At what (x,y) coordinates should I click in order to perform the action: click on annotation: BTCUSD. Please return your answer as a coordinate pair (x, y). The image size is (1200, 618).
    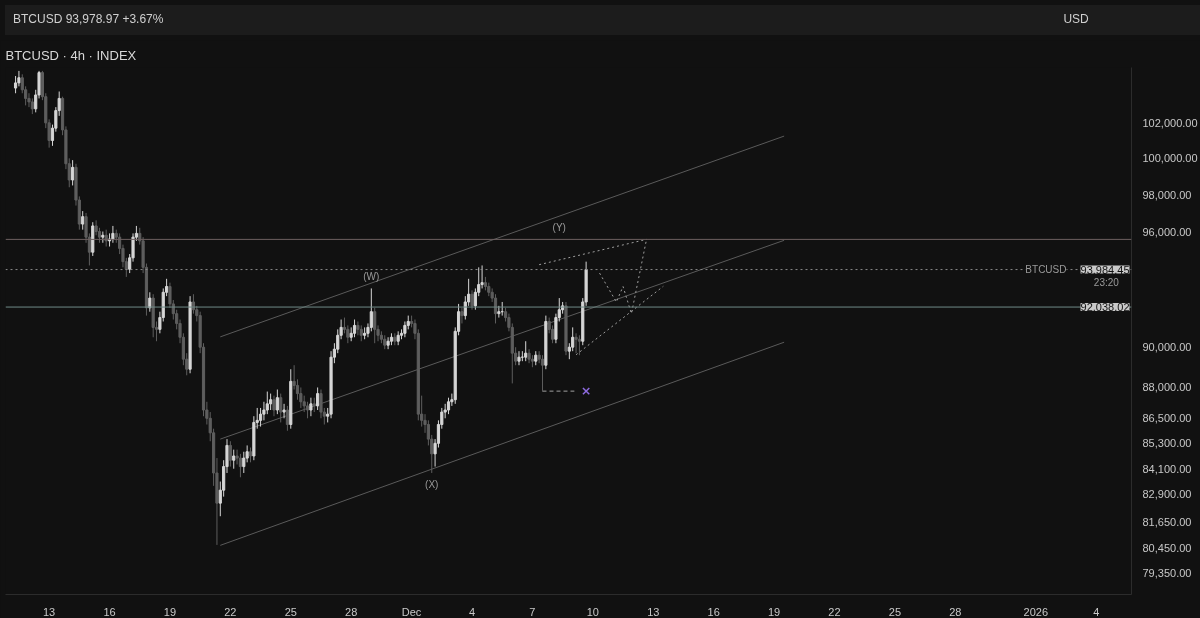
    Looking at the image, I should click on (1046, 270).